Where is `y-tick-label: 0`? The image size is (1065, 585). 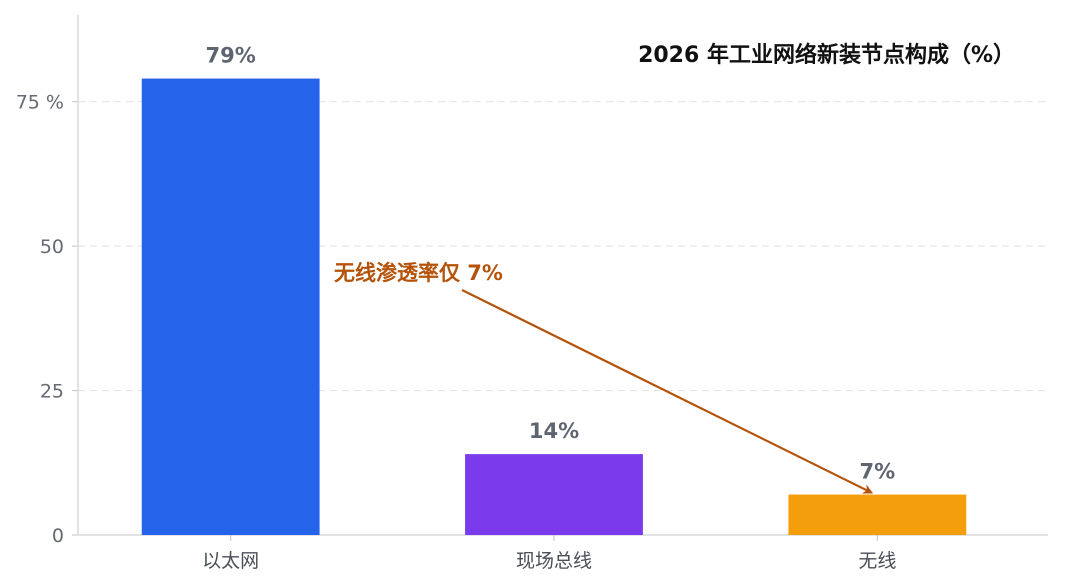 y-tick-label: 0 is located at coordinates (58, 536).